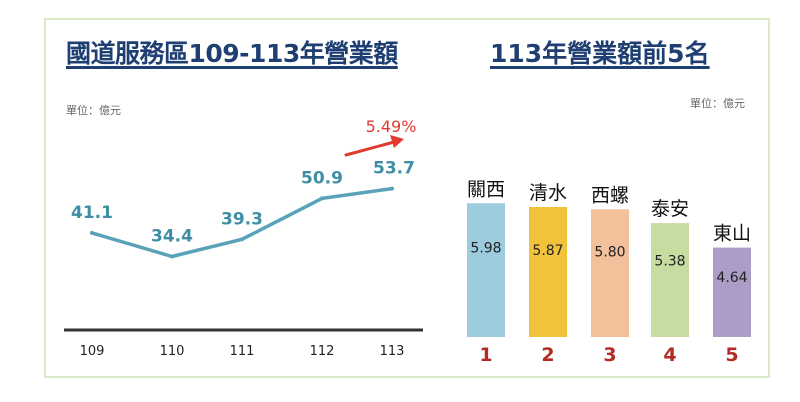  Describe the element at coordinates (394, 169) in the screenshot. I see `data-label: 53.7` at that location.